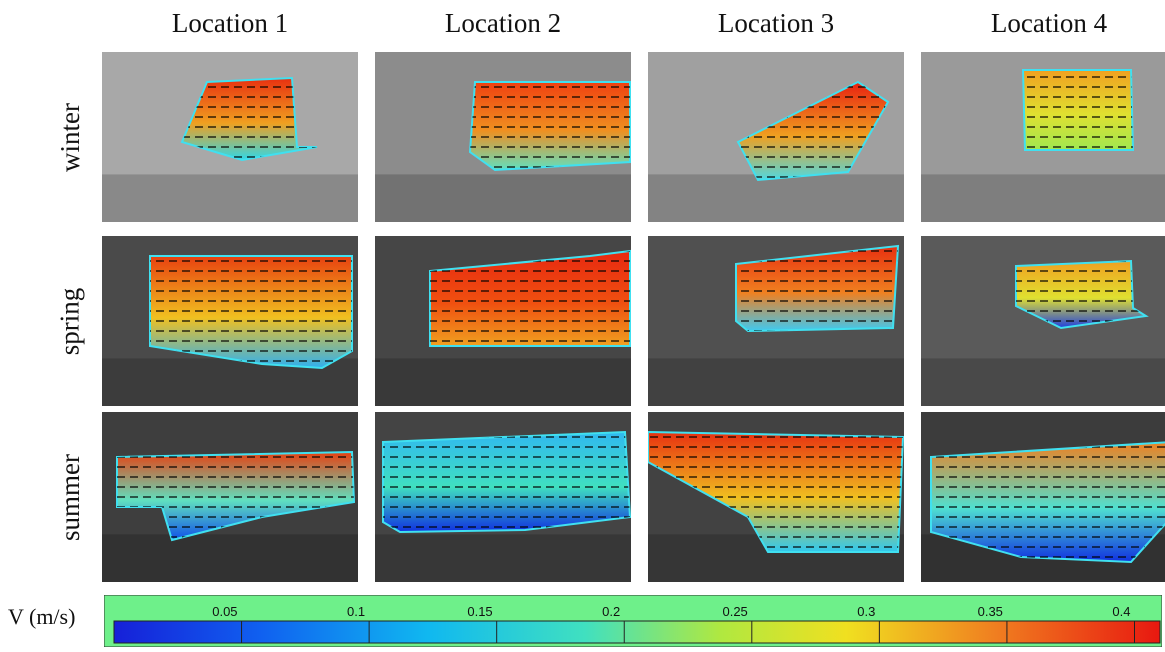  Describe the element at coordinates (479, 611) in the screenshot. I see `colorbar-tick-label: 0.15` at that location.